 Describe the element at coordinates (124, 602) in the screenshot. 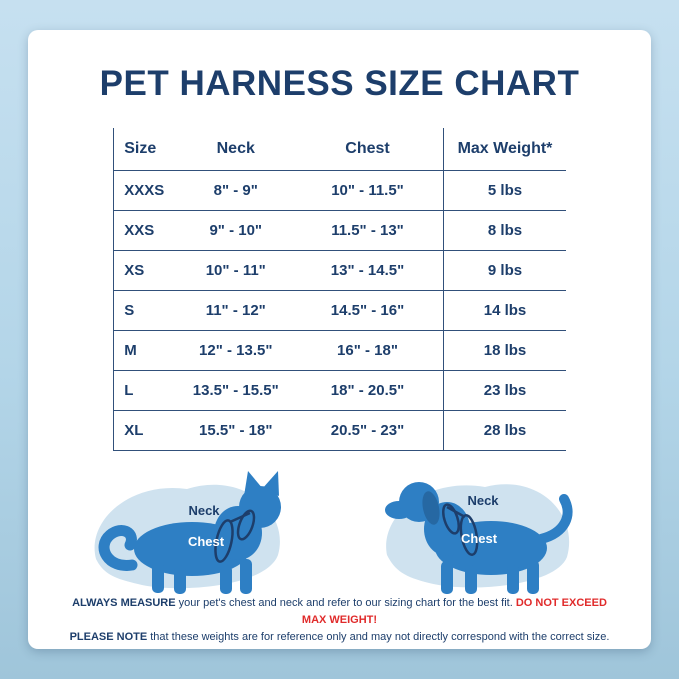

I see `always-measure-label: ALWAYS MEASURE` at that location.